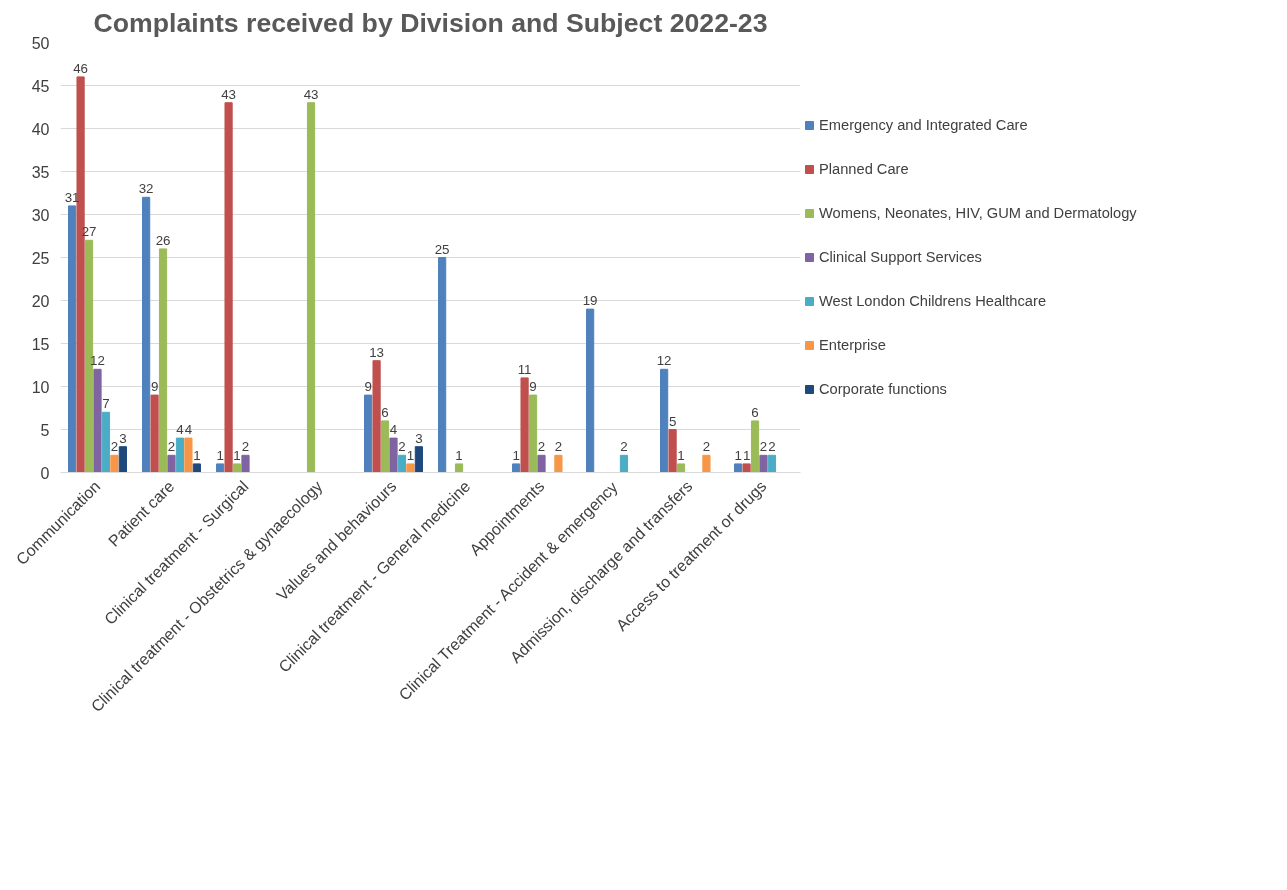  I want to click on data-label: 13, so click(376, 352).